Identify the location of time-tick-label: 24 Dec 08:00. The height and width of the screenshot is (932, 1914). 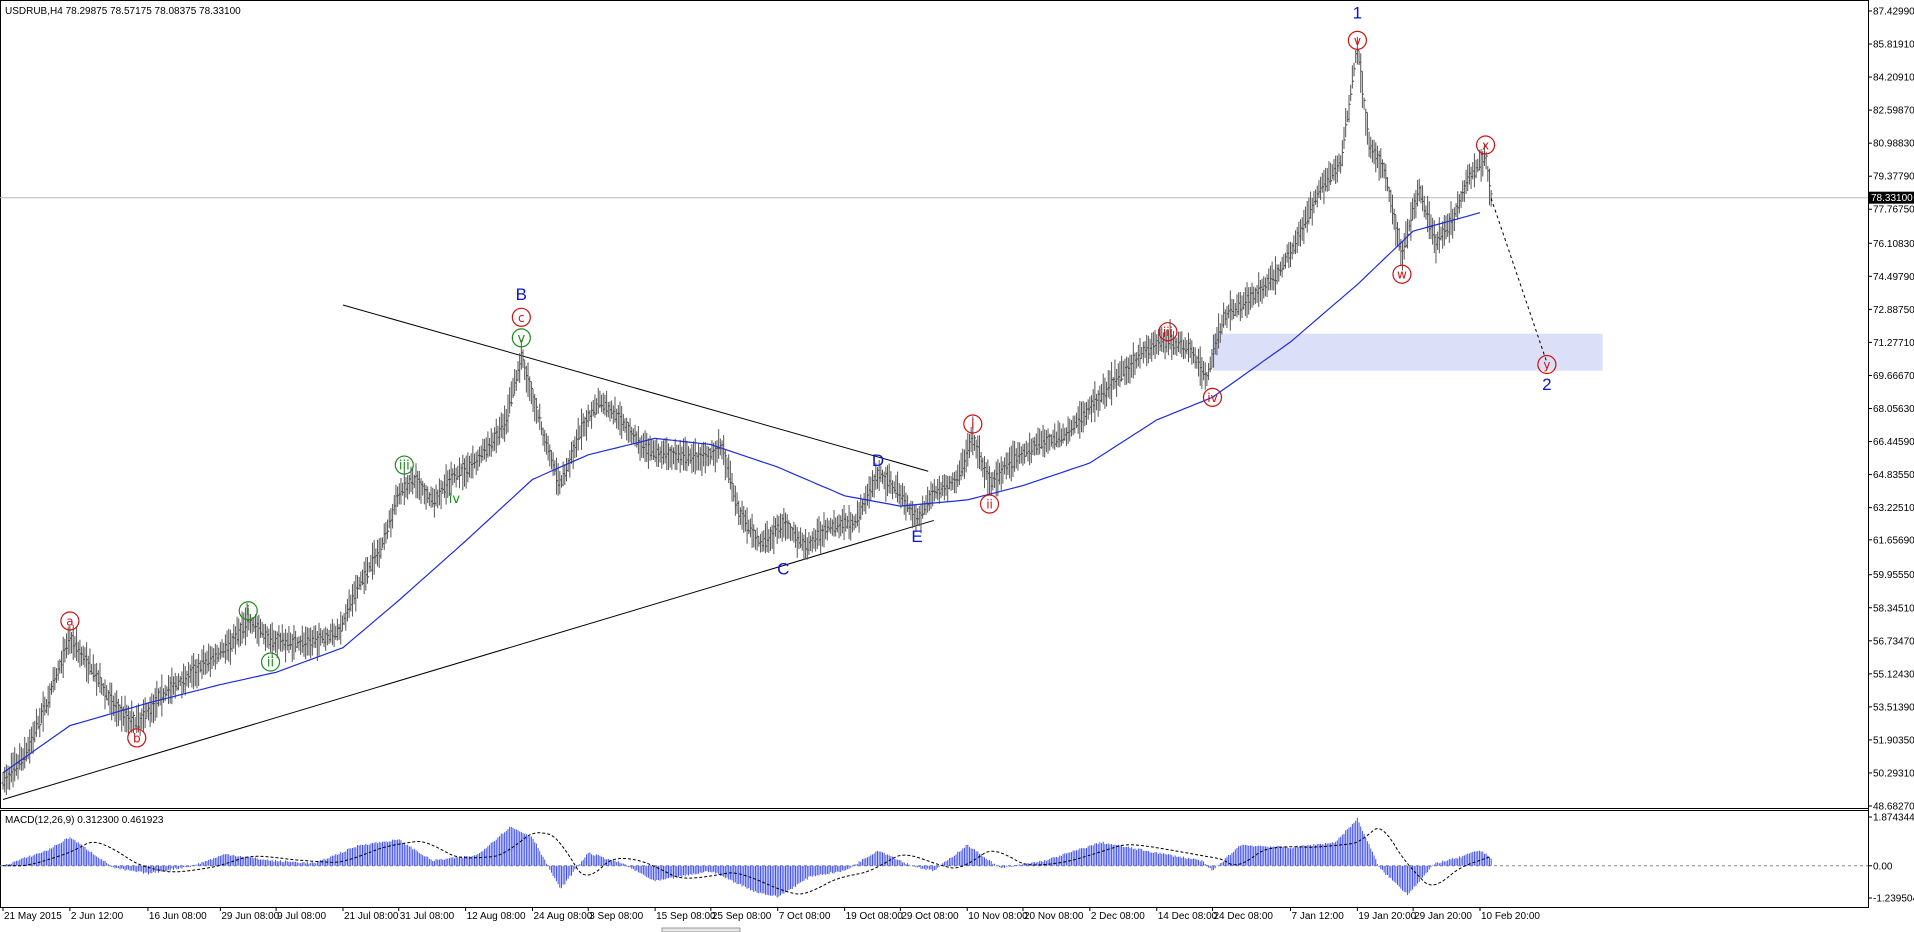
(1243, 916).